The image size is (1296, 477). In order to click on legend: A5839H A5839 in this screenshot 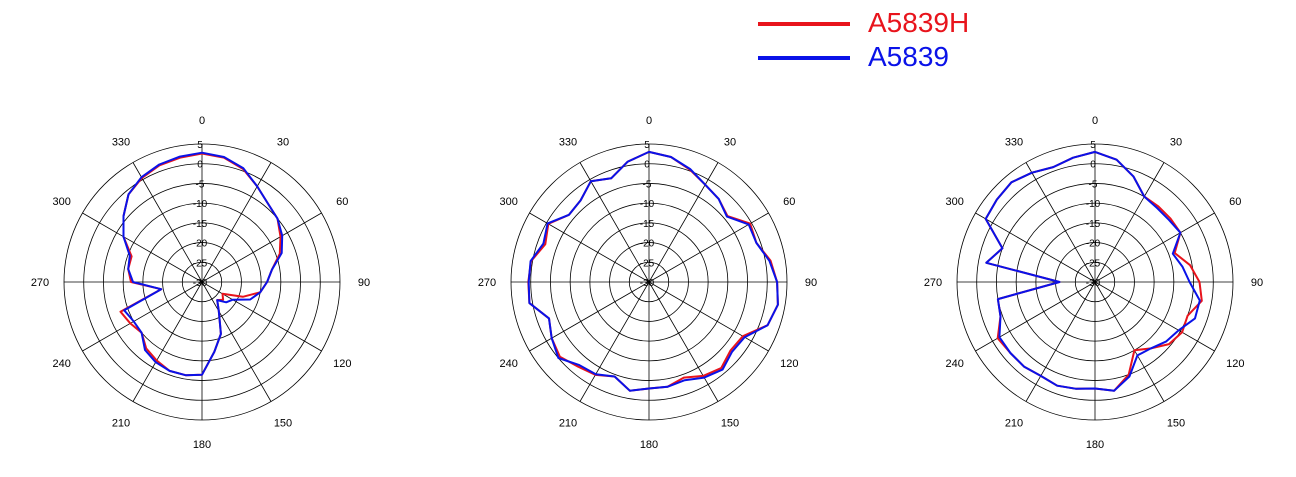, I will do `click(886, 39)`.